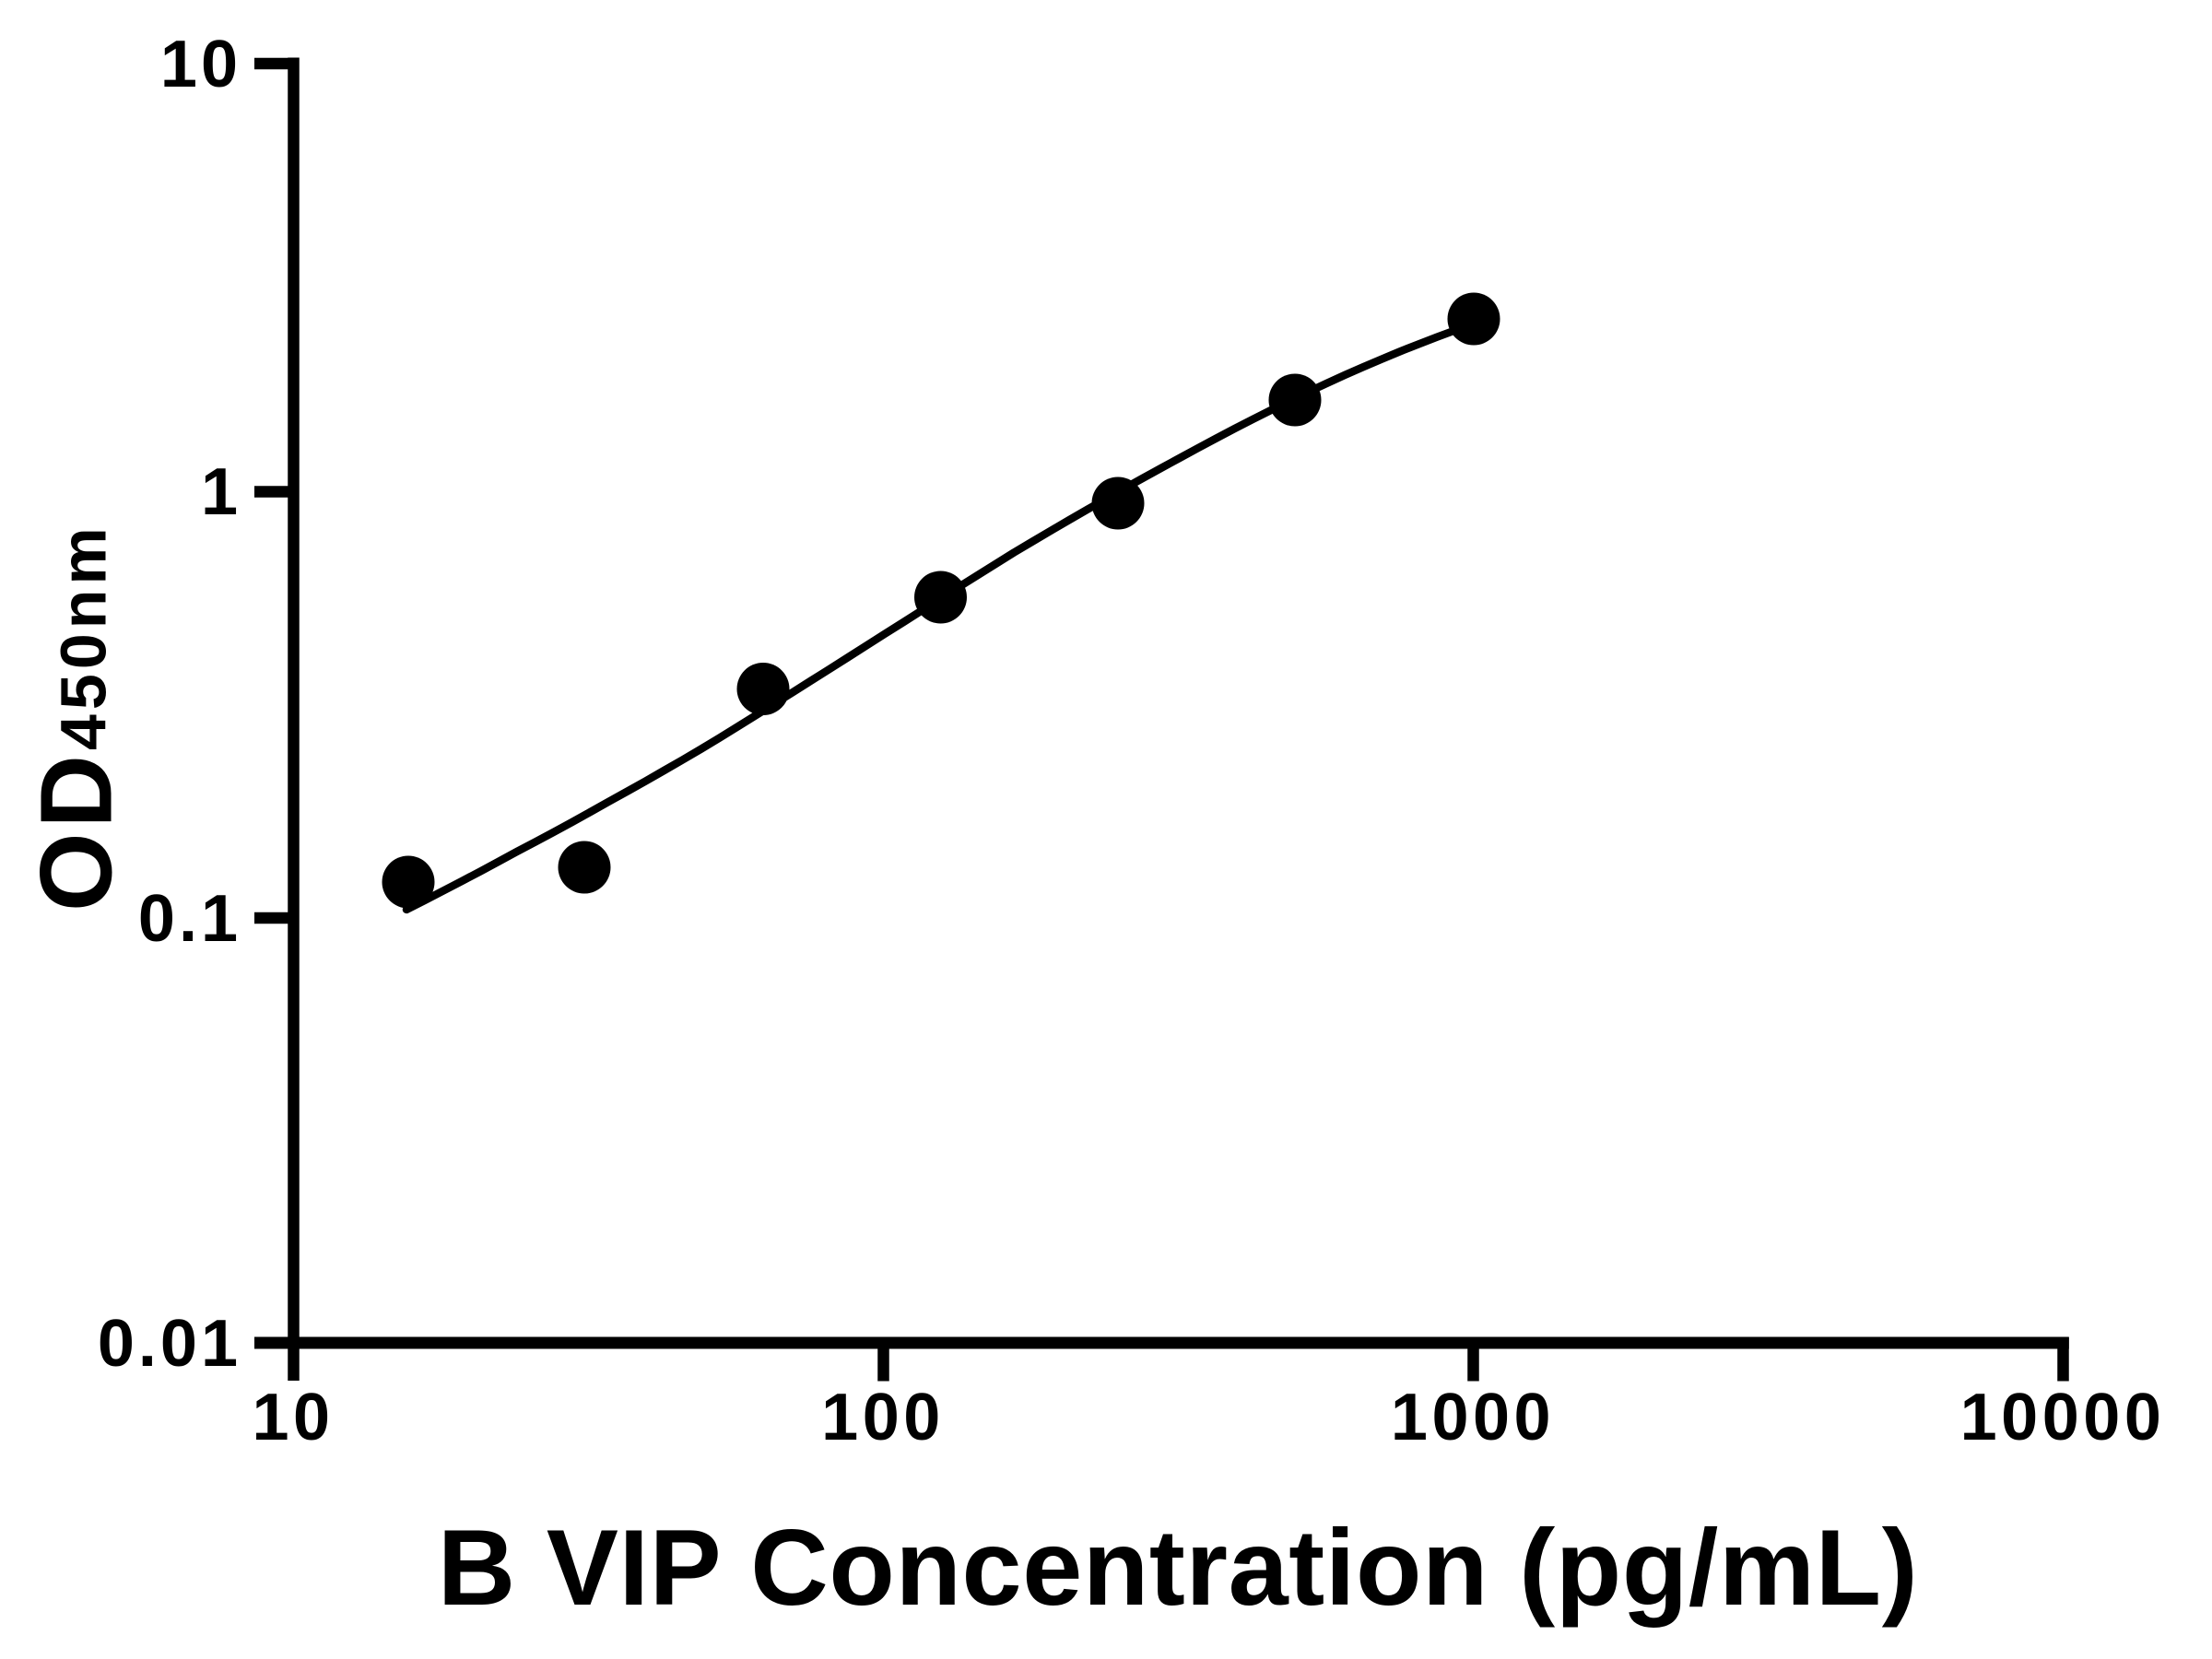 This screenshot has width=2212, height=1659. What do you see at coordinates (169, 1344) in the screenshot?
I see `svg-text: 0.01` at bounding box center [169, 1344].